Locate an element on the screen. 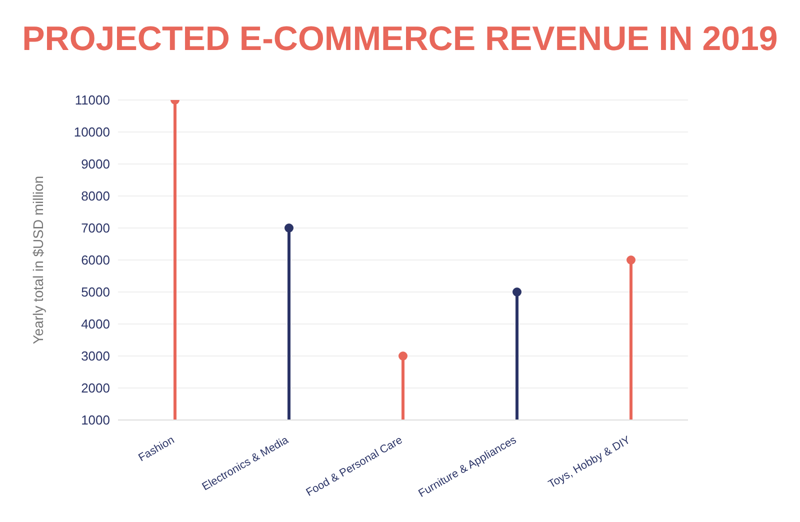 The height and width of the screenshot is (522, 800). y-tick-label: 5000 is located at coordinates (95, 292).